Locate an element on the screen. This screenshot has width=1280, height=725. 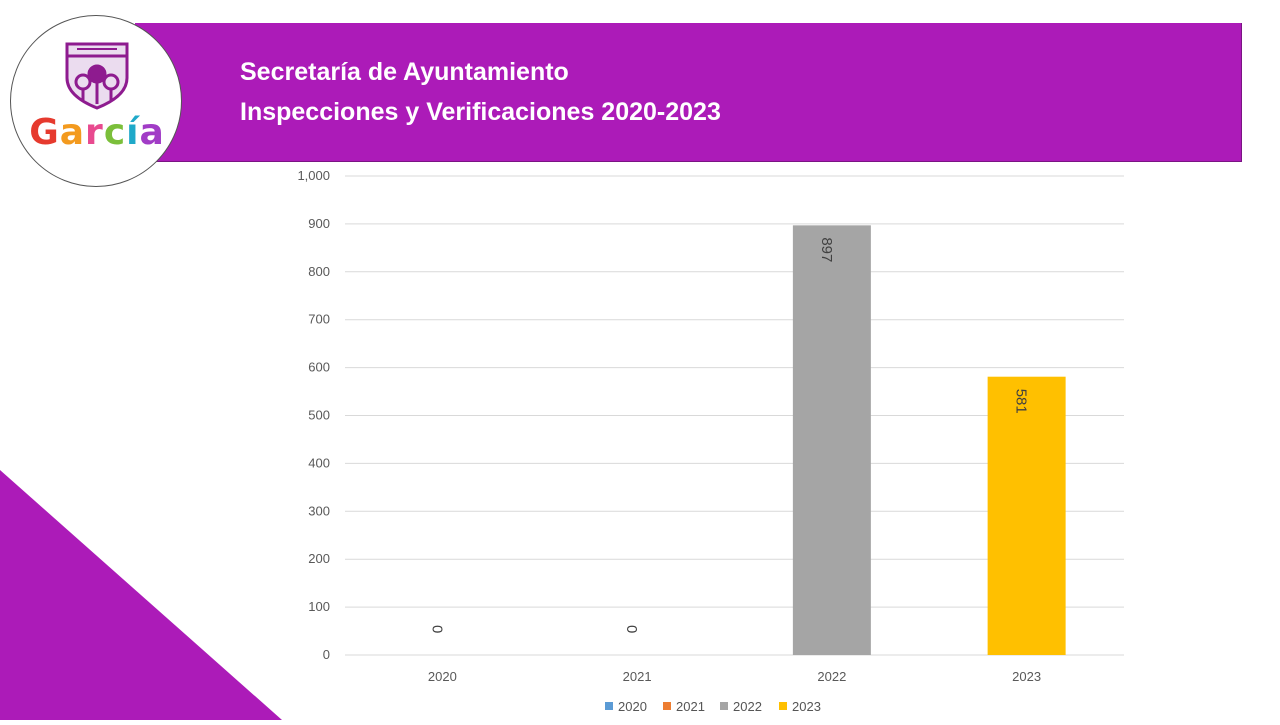
legend-label: 2022 is located at coordinates (747, 706).